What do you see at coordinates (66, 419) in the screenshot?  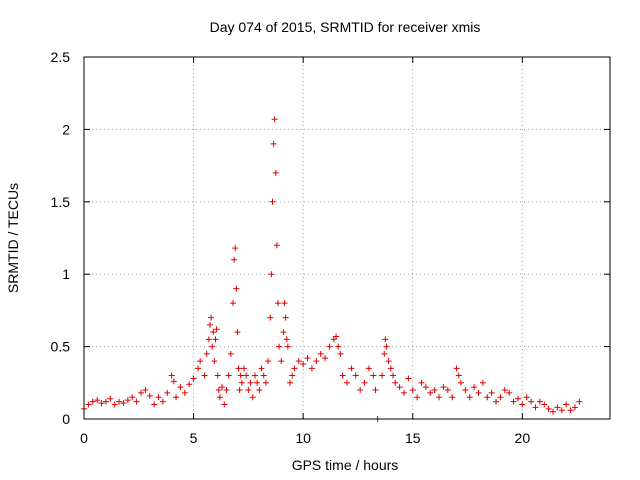 I see `y-tick-label: 0` at bounding box center [66, 419].